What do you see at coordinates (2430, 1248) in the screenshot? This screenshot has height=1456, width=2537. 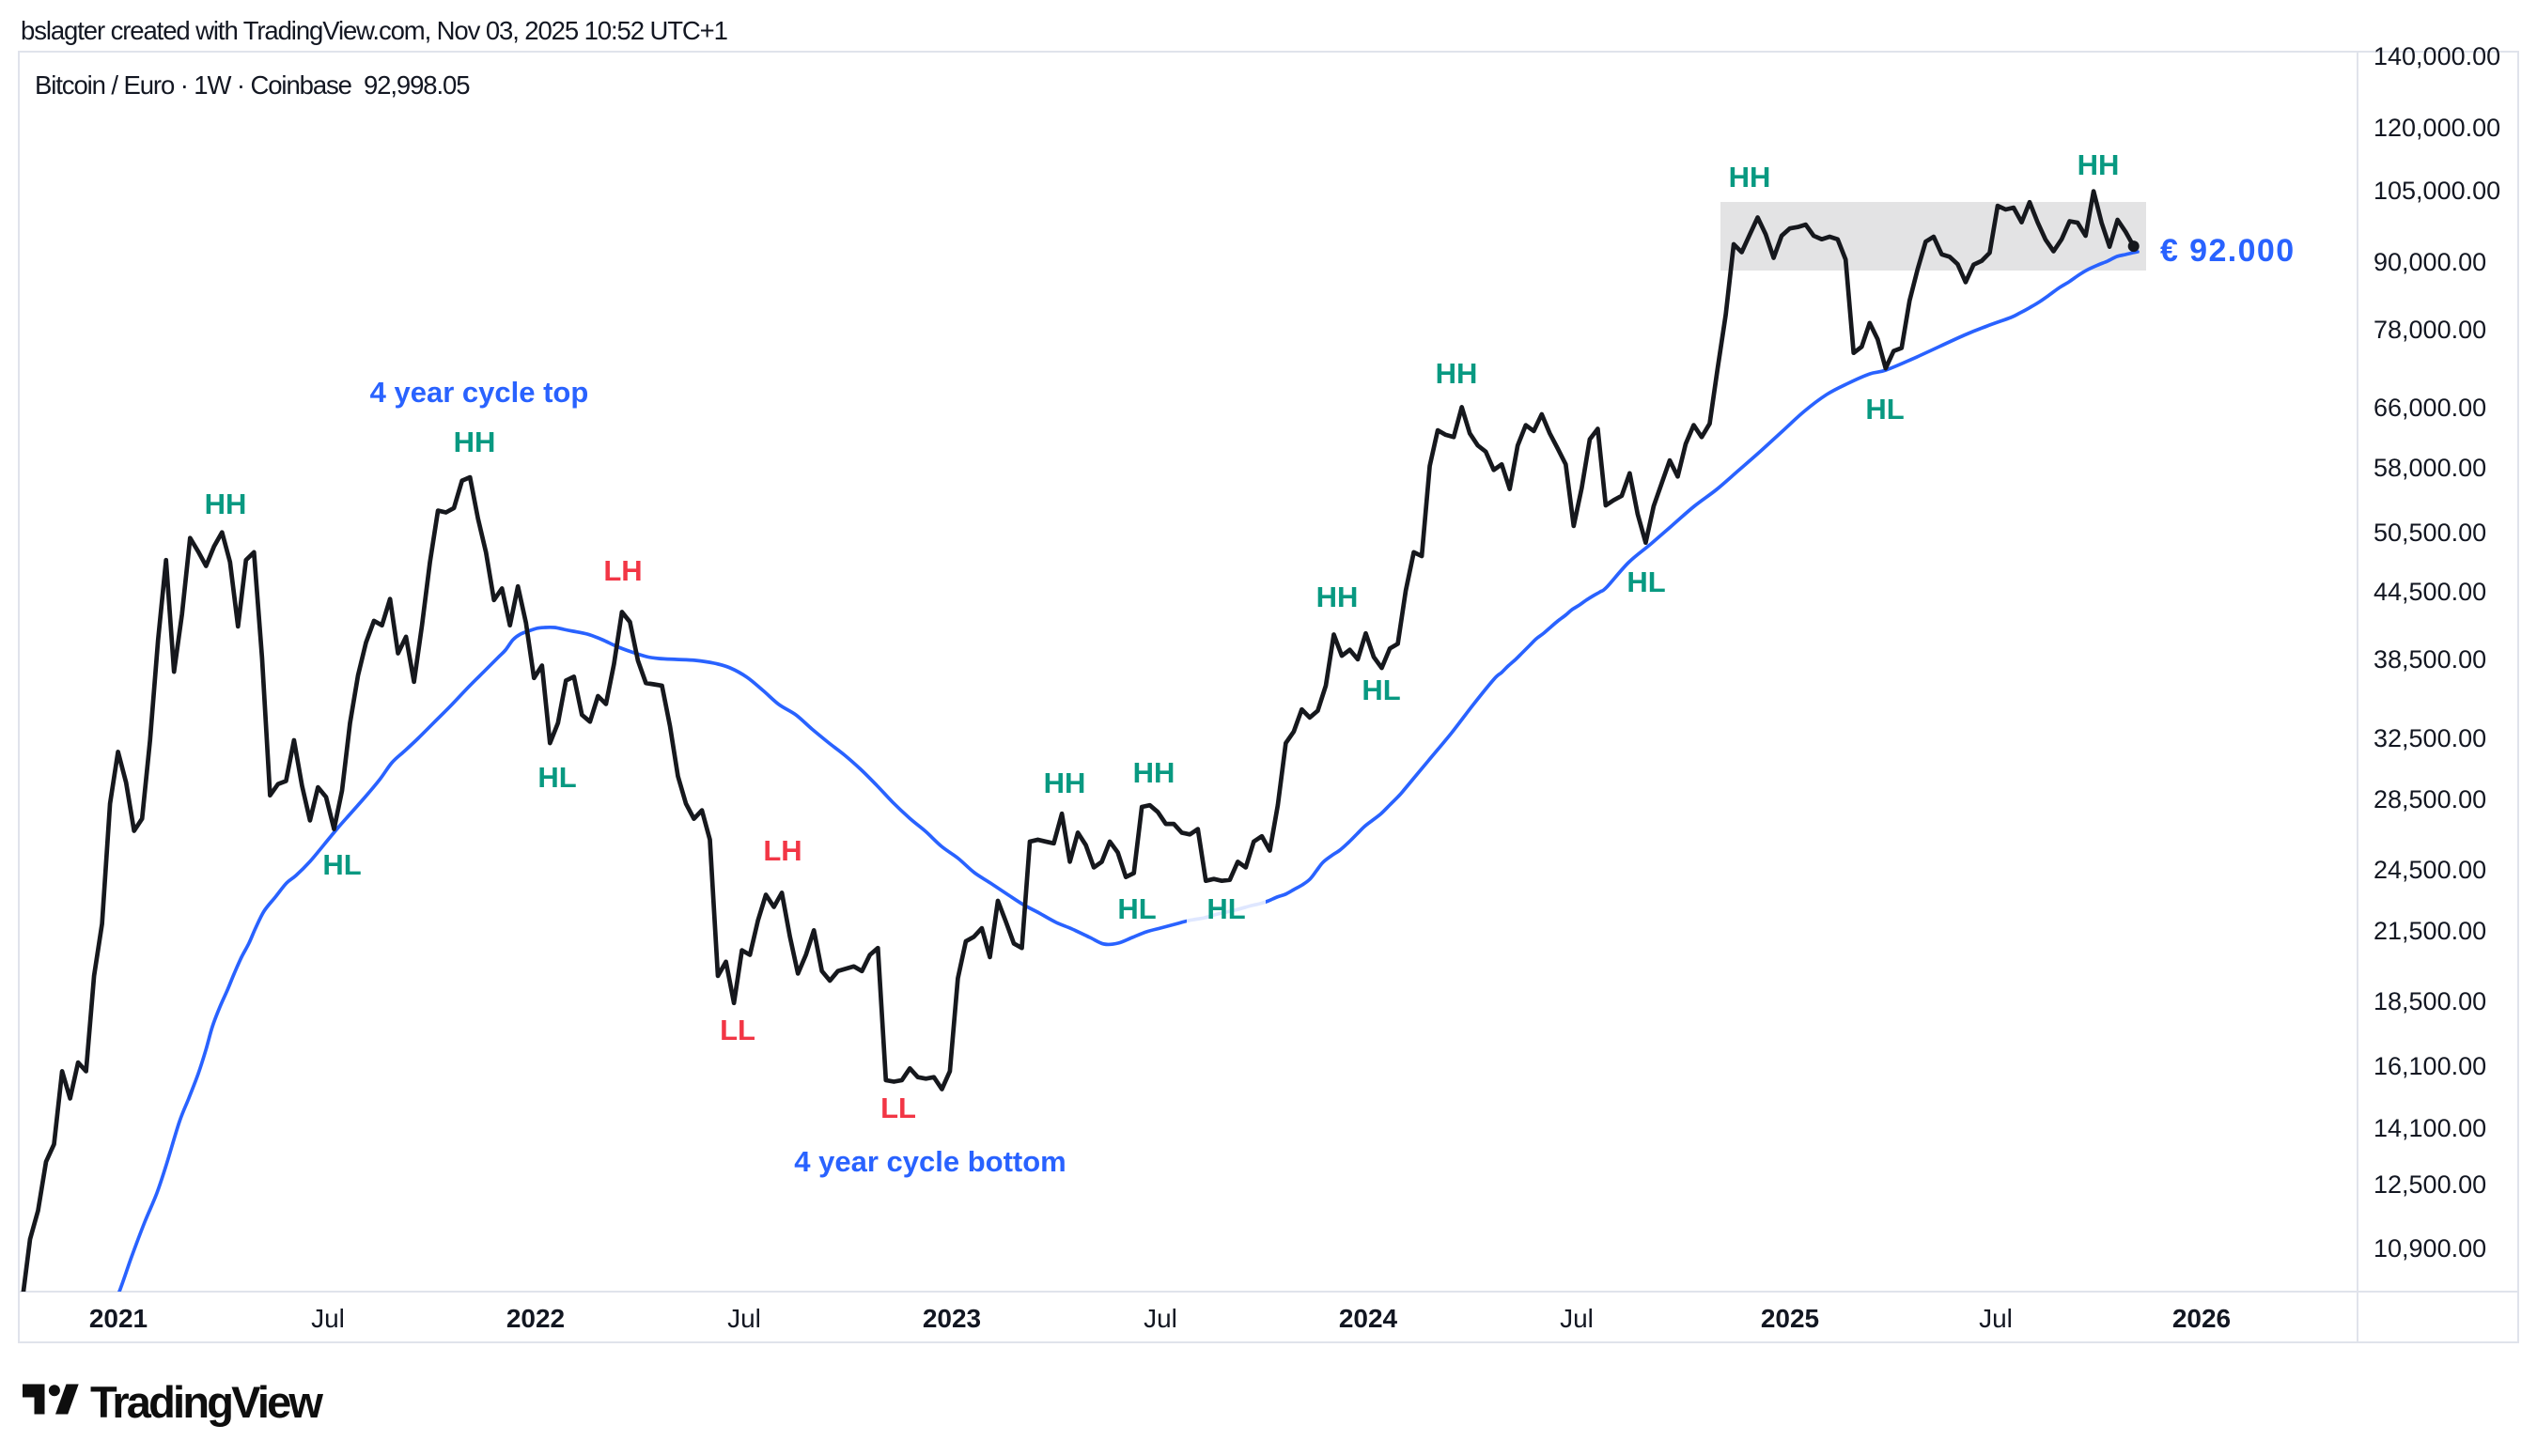 I see `svg-text: 10,900.00` at bounding box center [2430, 1248].